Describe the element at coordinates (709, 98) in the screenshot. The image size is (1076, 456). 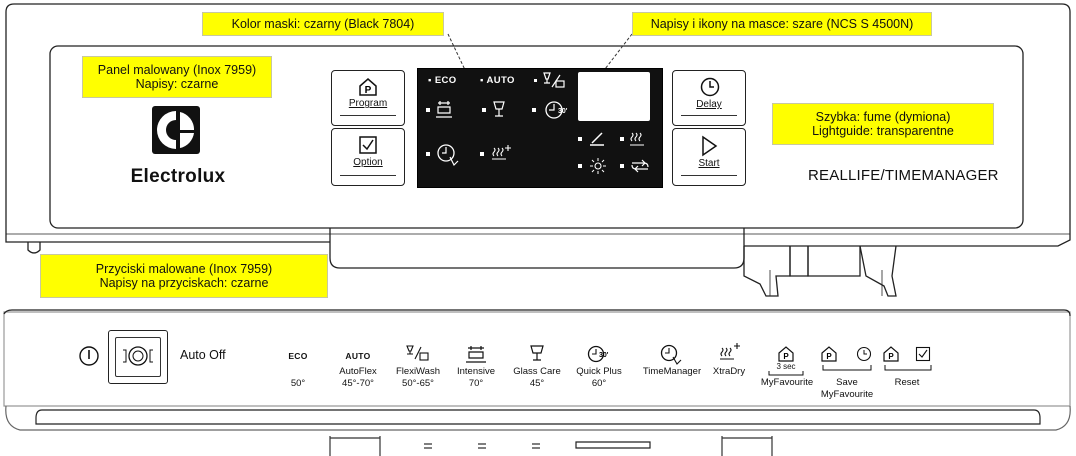
I see `delay-button: Delay` at that location.